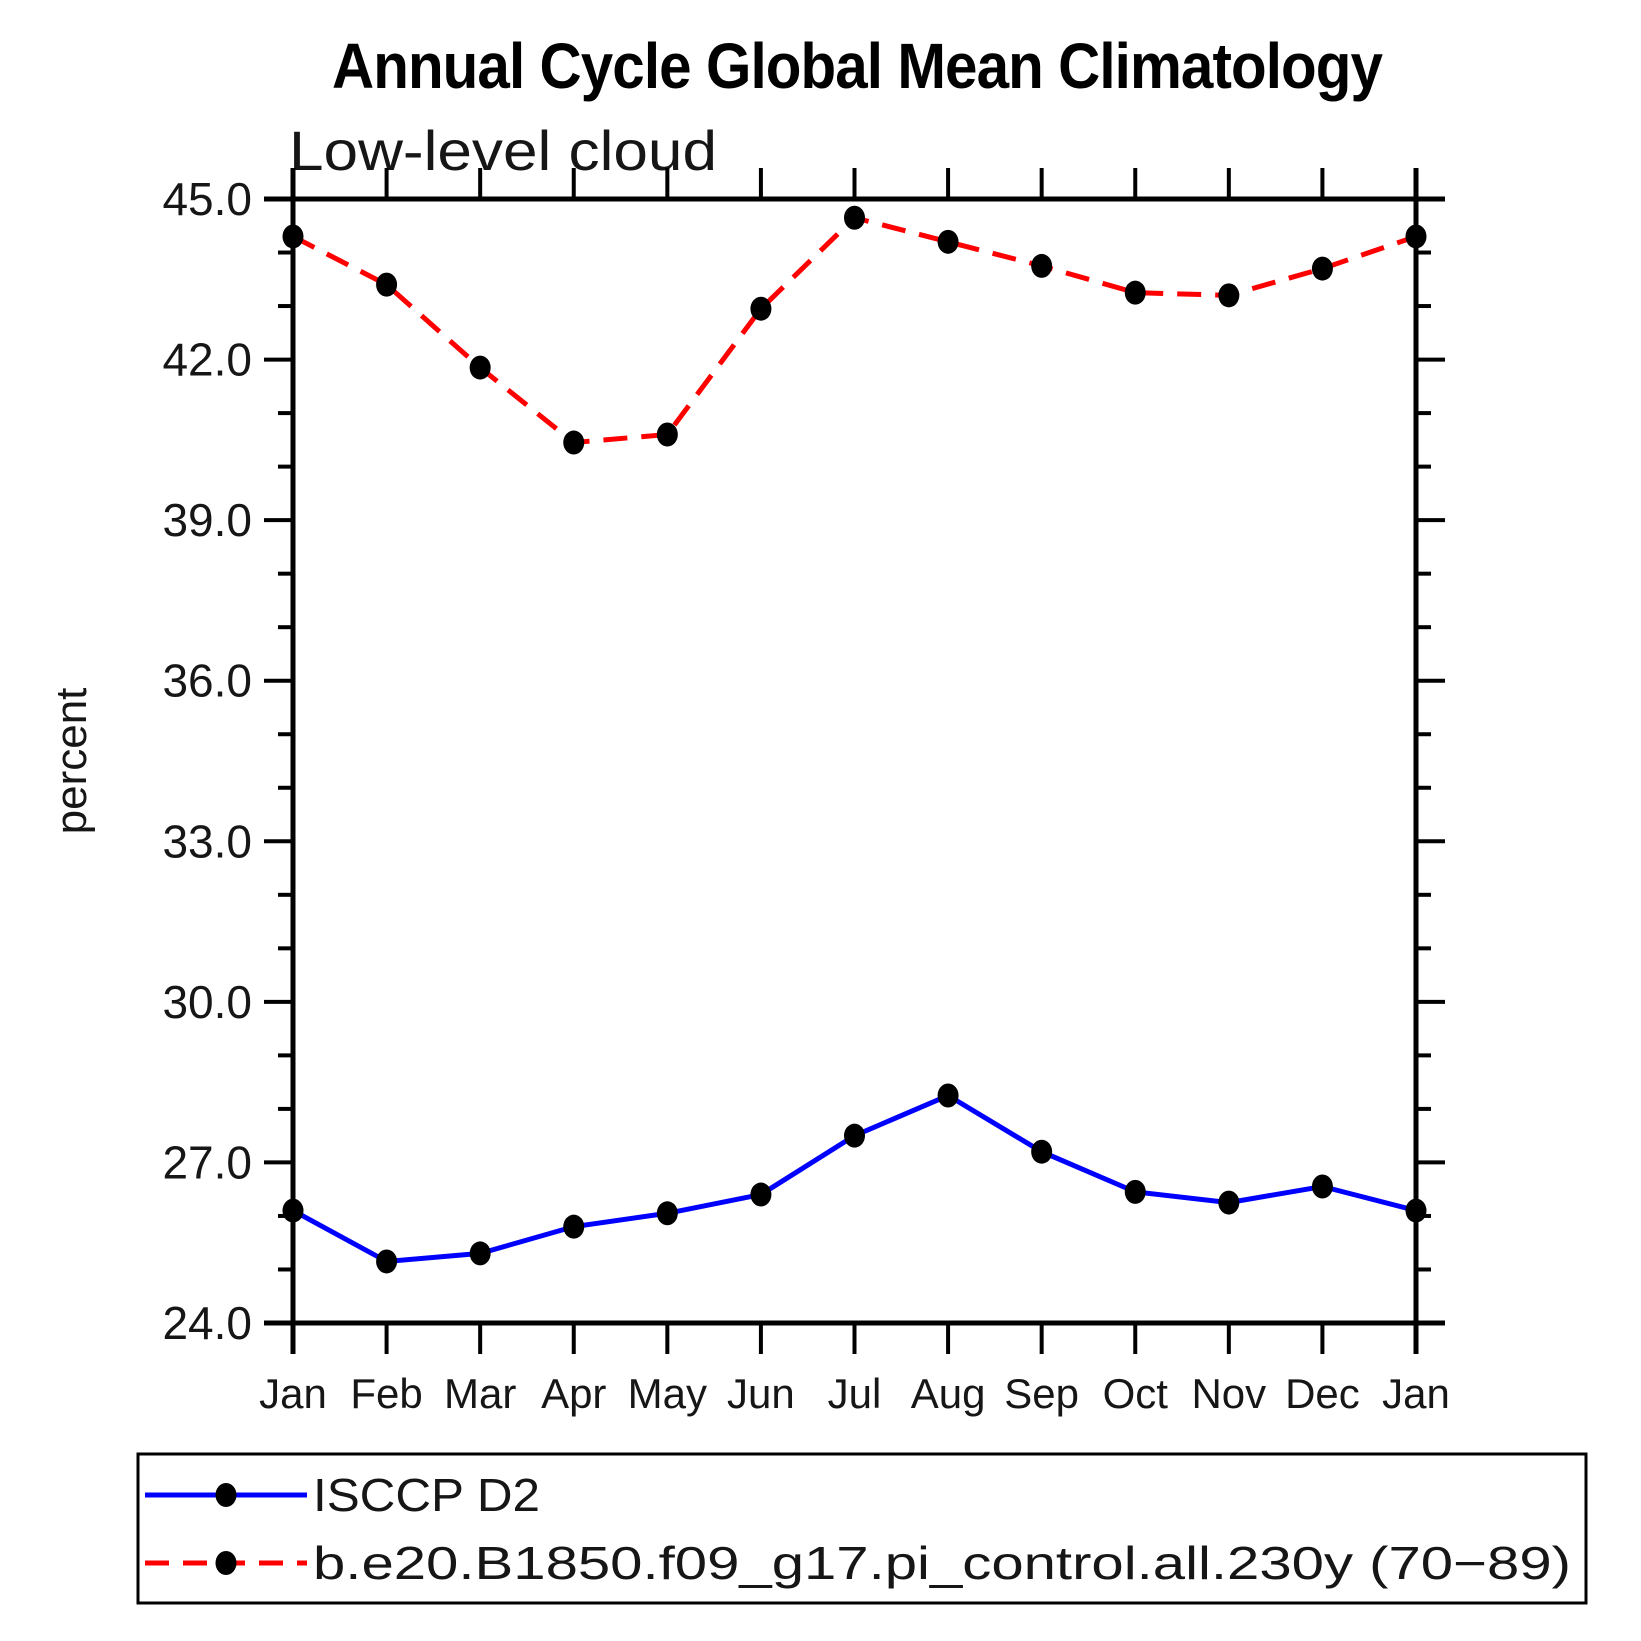  I want to click on legend-box, so click(862, 1528).